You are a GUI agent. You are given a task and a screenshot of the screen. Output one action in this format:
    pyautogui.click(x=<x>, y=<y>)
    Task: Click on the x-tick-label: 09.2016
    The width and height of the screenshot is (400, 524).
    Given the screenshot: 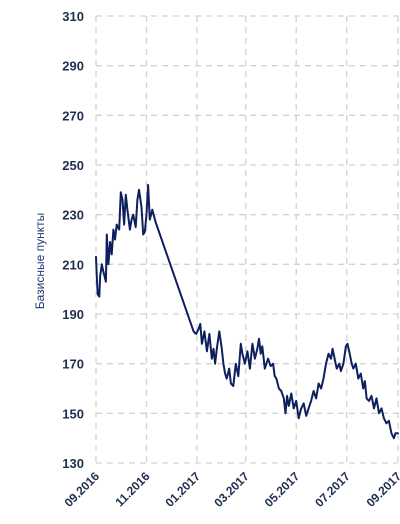 What is the action you would take?
    pyautogui.click(x=82, y=489)
    